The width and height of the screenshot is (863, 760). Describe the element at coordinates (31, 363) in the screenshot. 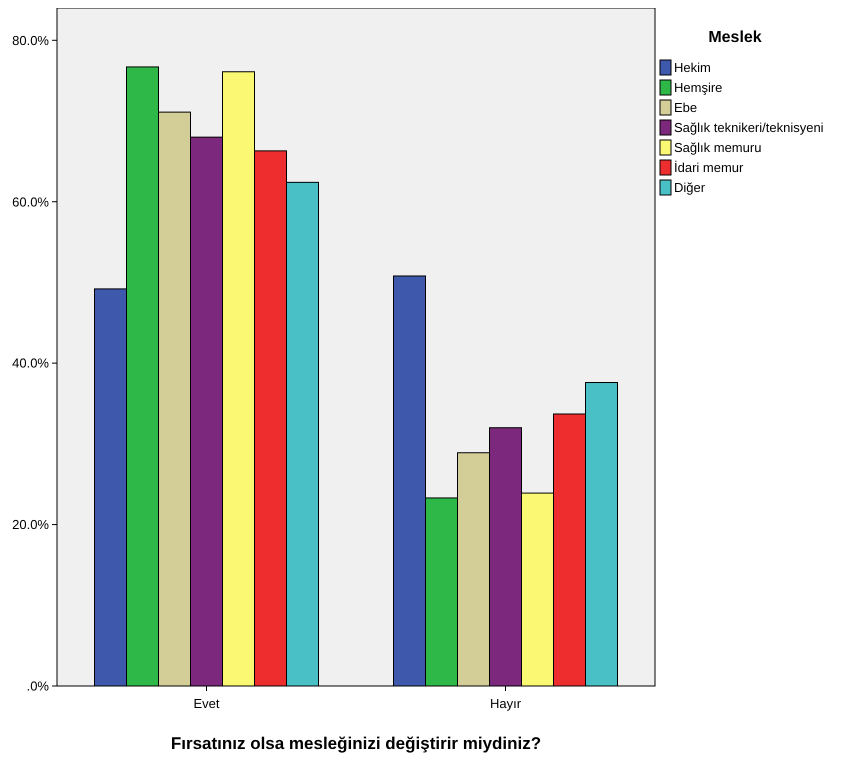

I see `y-tick-label: 40.0%` at that location.